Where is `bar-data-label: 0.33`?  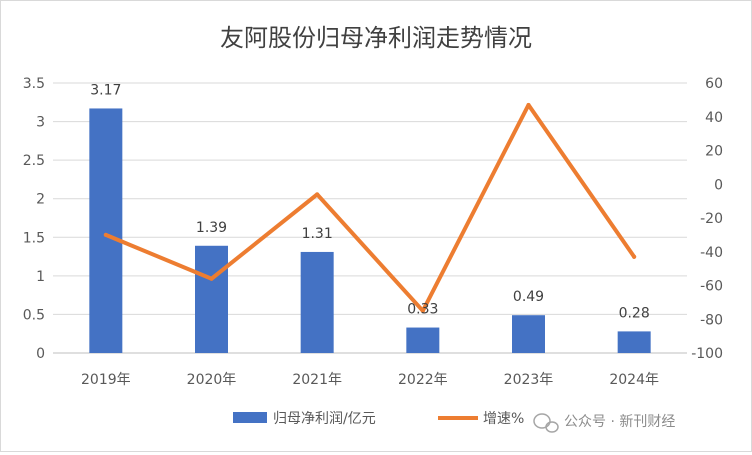
bar-data-label: 0.33 is located at coordinates (422, 310).